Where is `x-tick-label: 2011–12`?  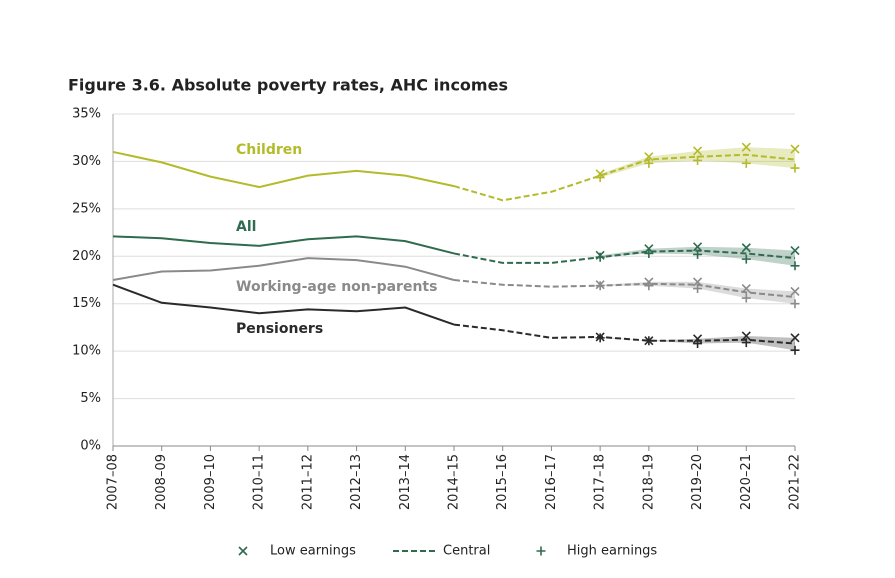 x-tick-label: 2011–12 is located at coordinates (307, 482).